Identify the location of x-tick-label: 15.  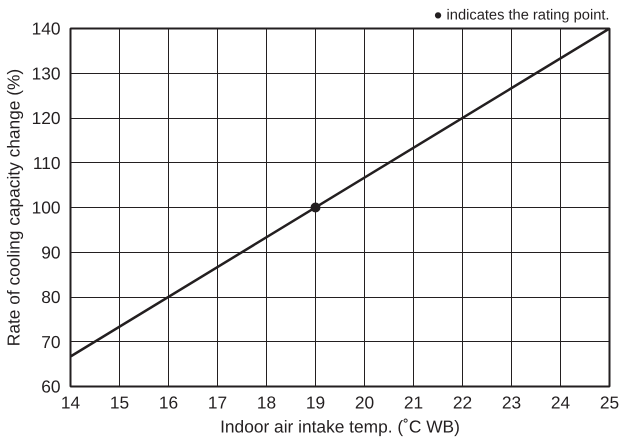
(120, 402).